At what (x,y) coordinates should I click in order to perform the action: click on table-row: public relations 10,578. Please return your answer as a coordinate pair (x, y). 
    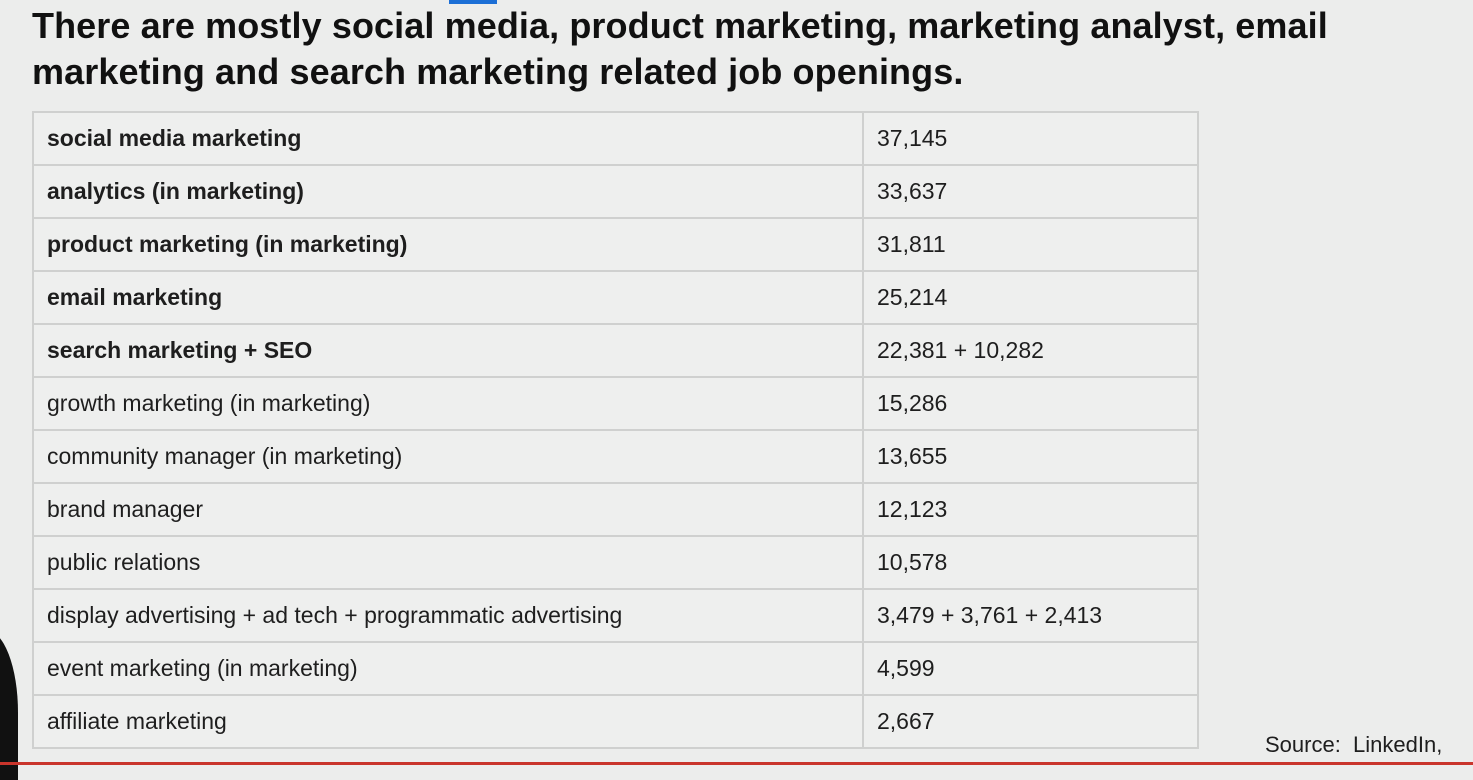
    Looking at the image, I should click on (615, 562).